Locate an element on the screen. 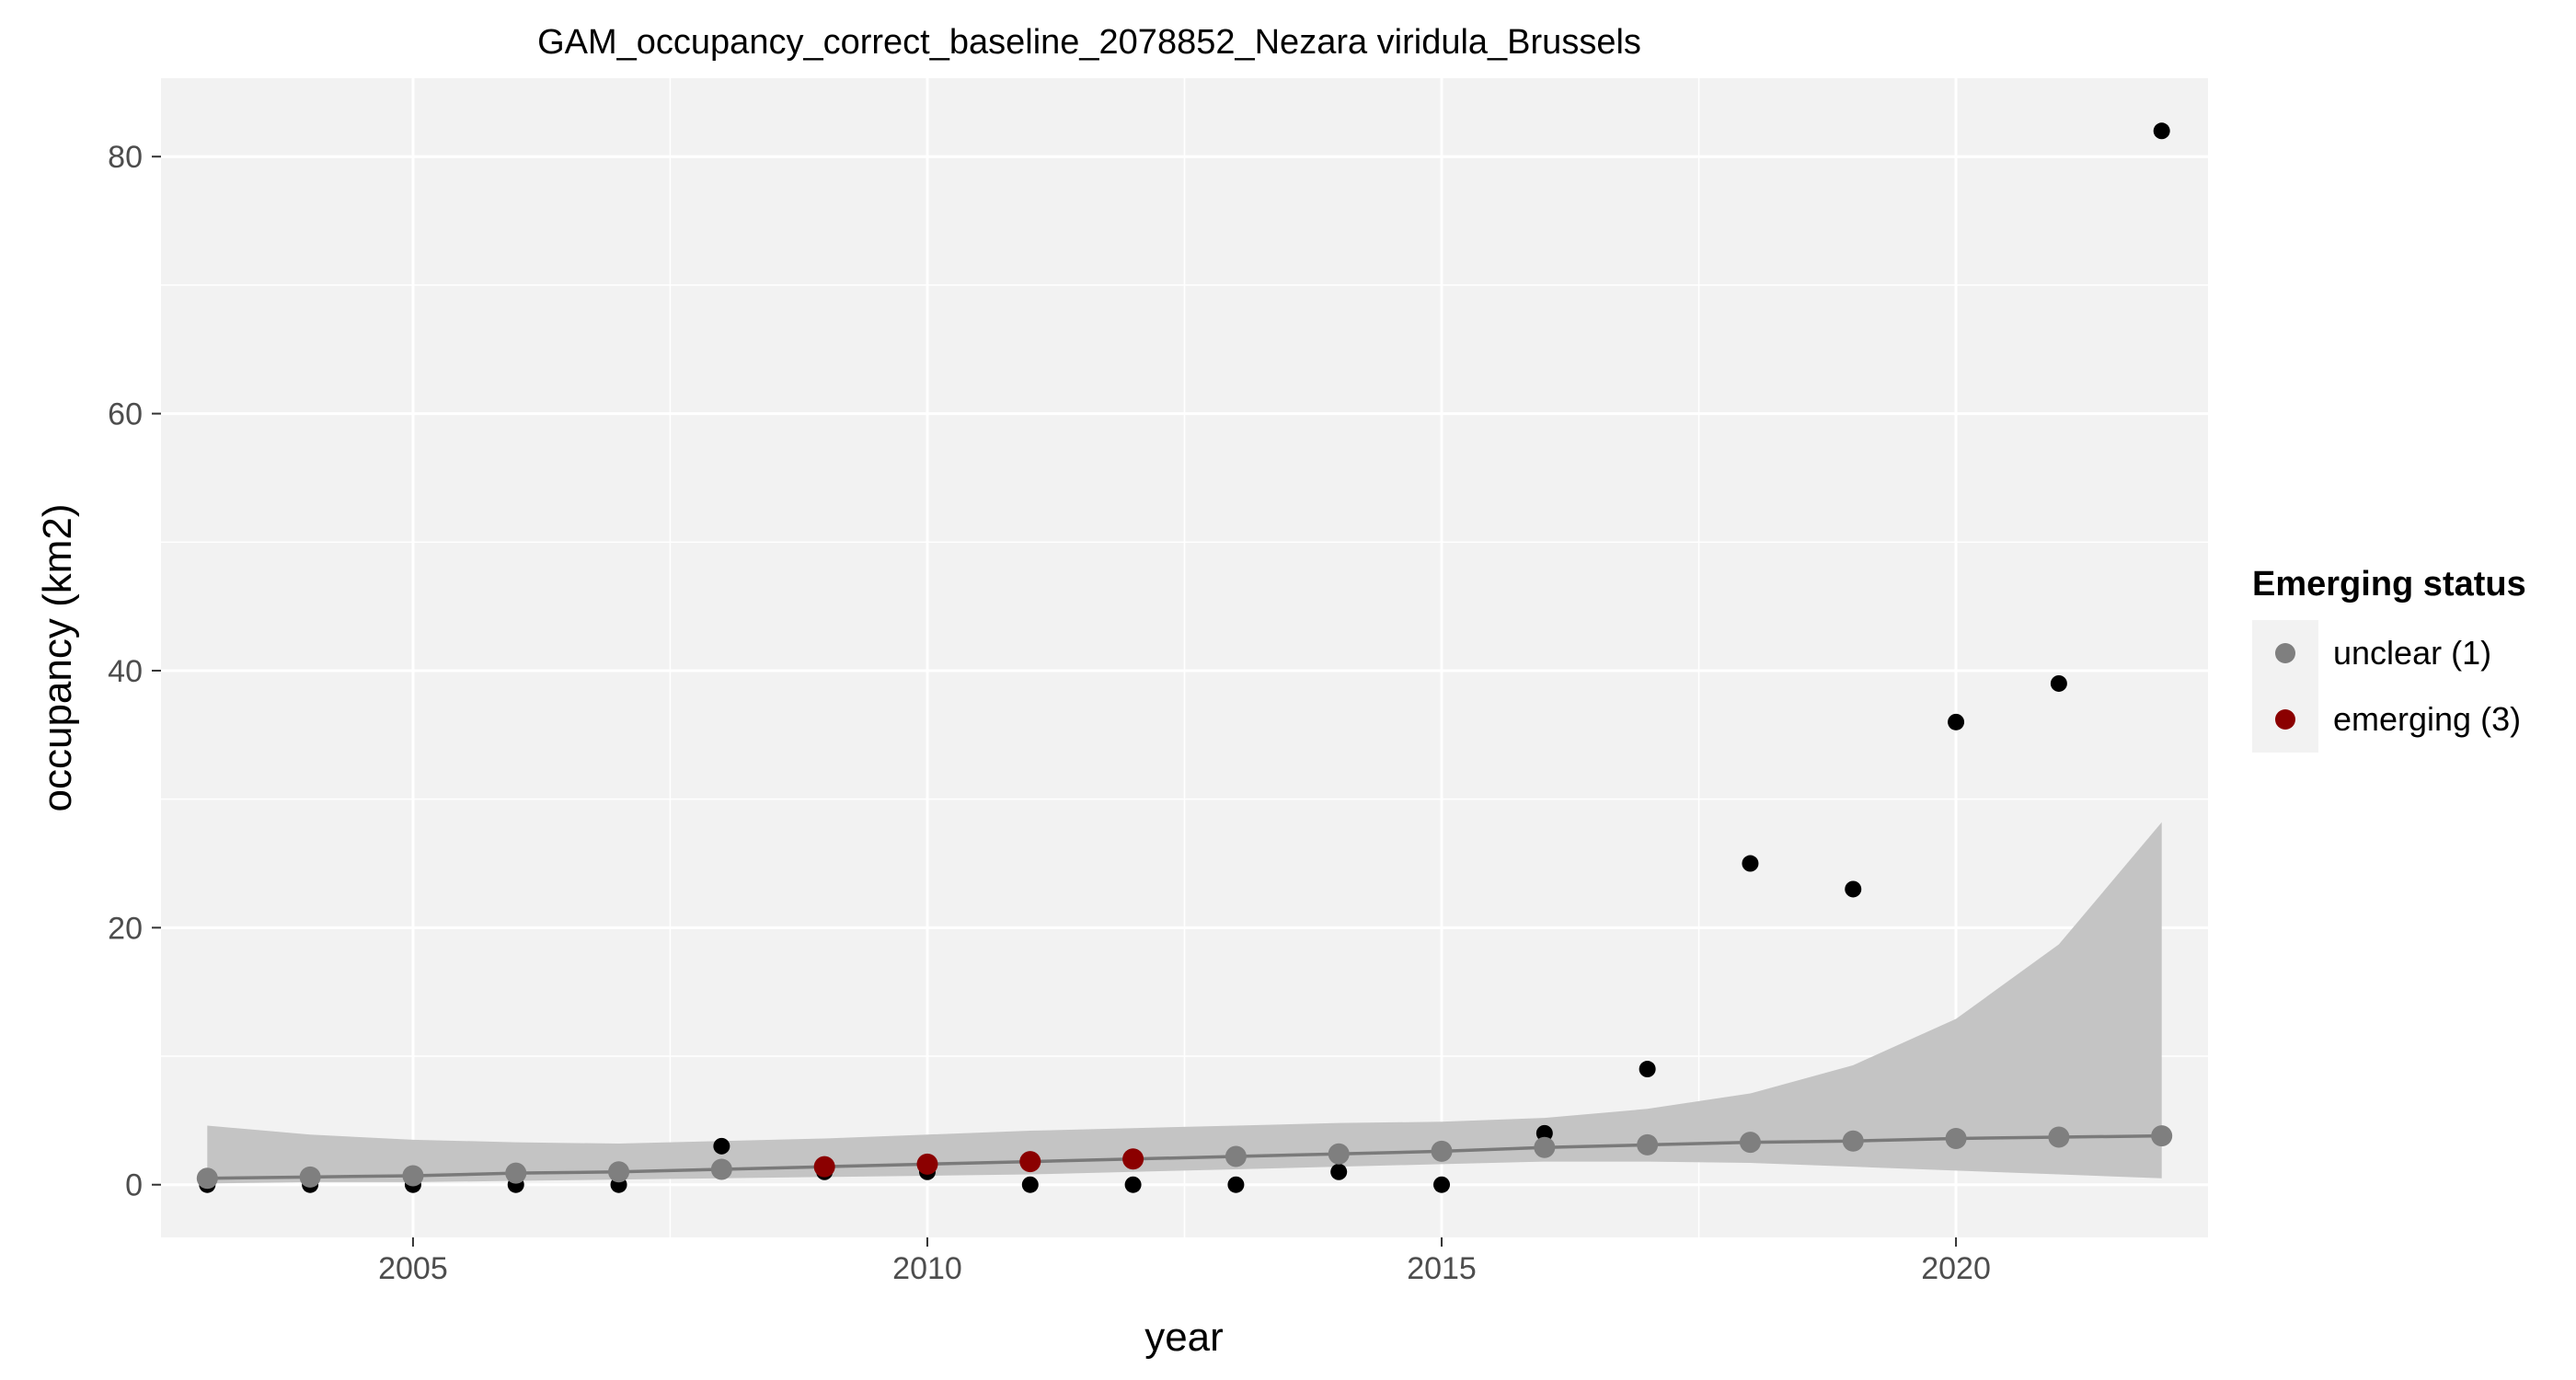 This screenshot has height=1380, width=2576. x-tick-label: 2005 is located at coordinates (413, 1268).